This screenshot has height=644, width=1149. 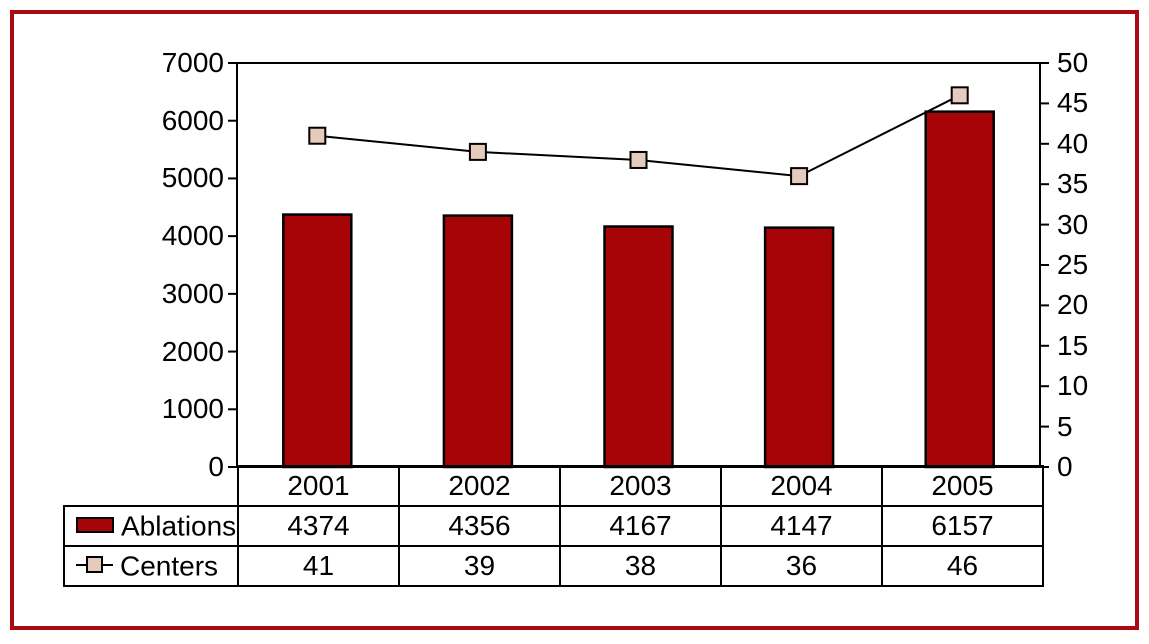 What do you see at coordinates (479, 566) in the screenshot?
I see `centers-value: 39` at bounding box center [479, 566].